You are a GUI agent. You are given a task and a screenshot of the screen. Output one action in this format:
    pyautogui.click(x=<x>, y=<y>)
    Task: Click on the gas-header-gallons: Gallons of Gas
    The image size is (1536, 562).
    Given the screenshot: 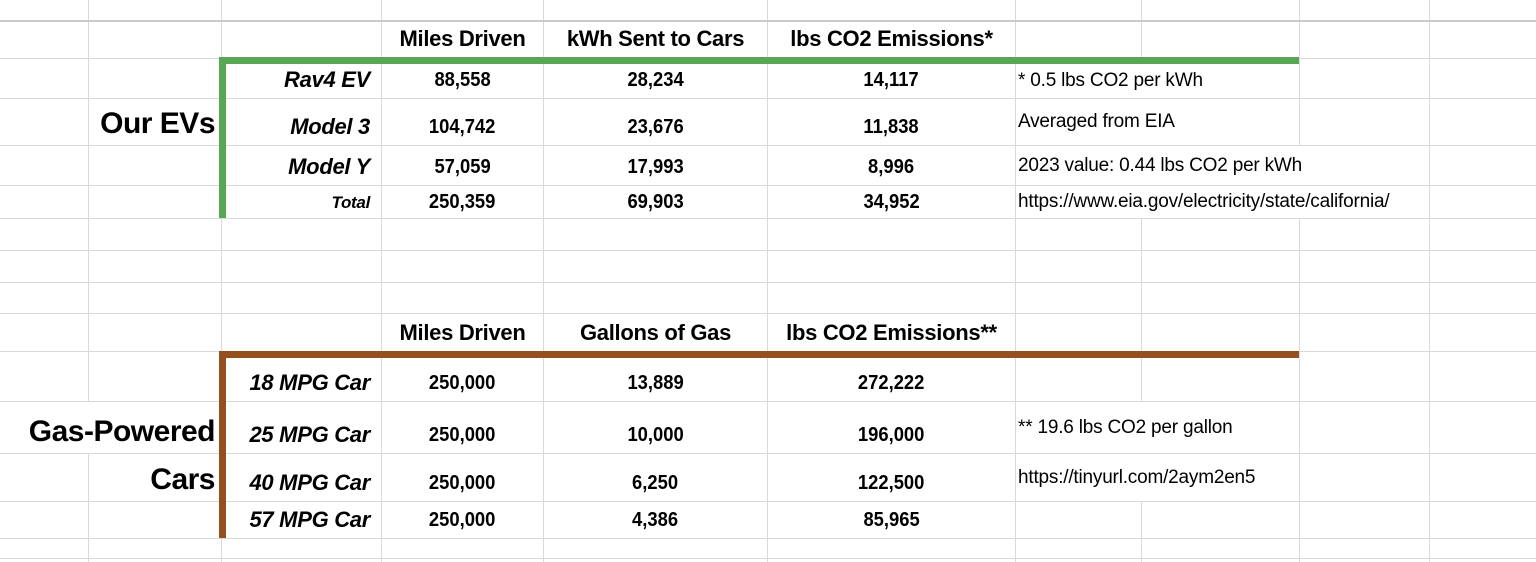 What is the action you would take?
    pyautogui.click(x=655, y=332)
    